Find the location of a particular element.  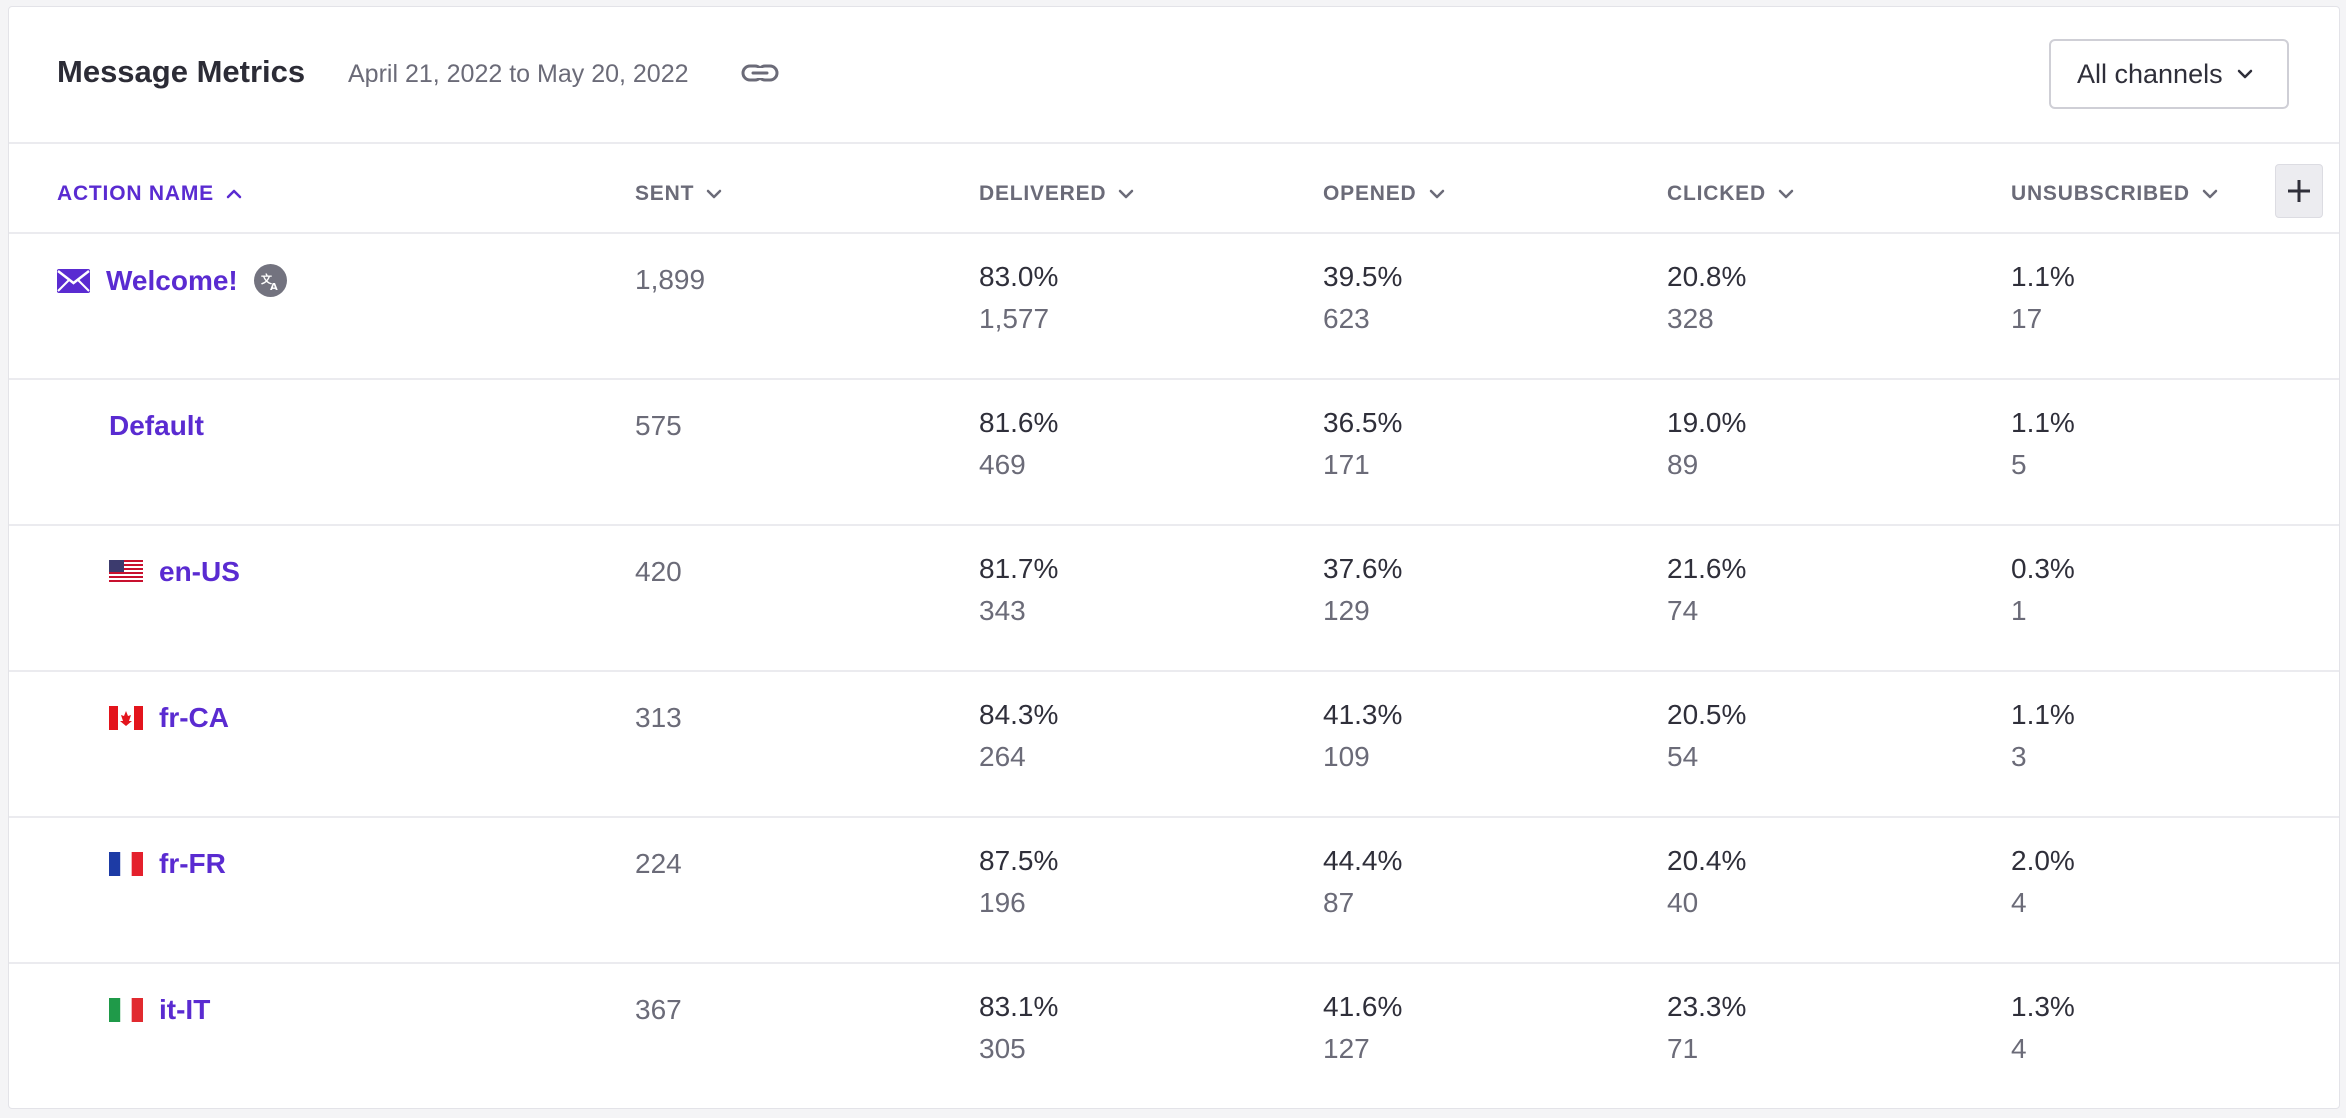

unsubscribed-count: 4 is located at coordinates (2019, 1048).